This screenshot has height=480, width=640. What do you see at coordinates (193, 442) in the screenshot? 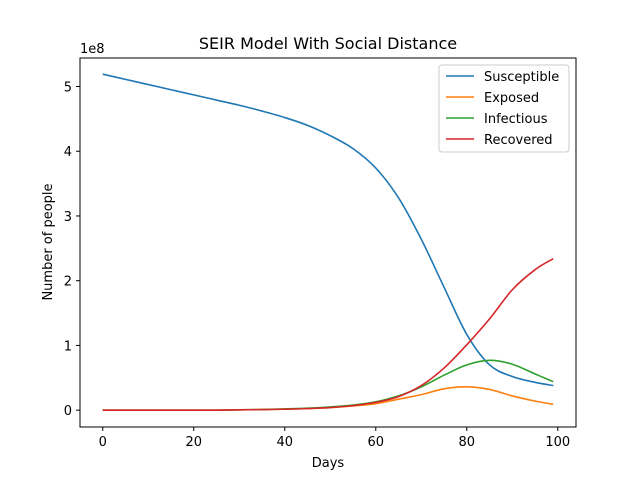
I see `x-tick-label: 20` at bounding box center [193, 442].